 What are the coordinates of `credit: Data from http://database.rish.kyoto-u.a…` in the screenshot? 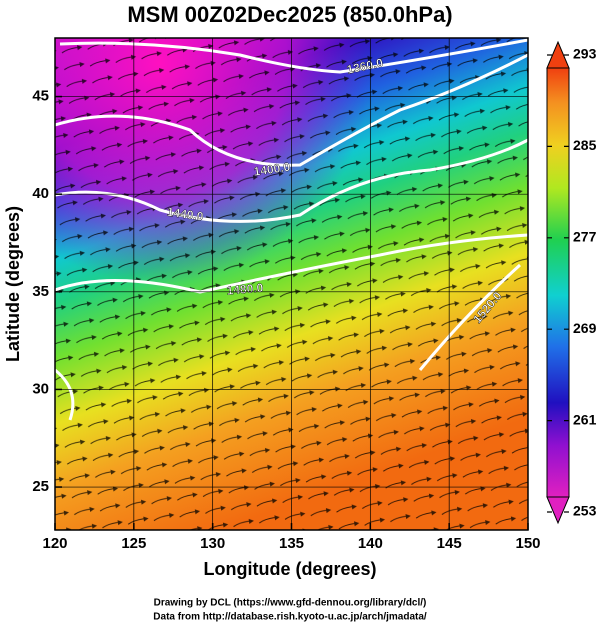 It's located at (290, 617).